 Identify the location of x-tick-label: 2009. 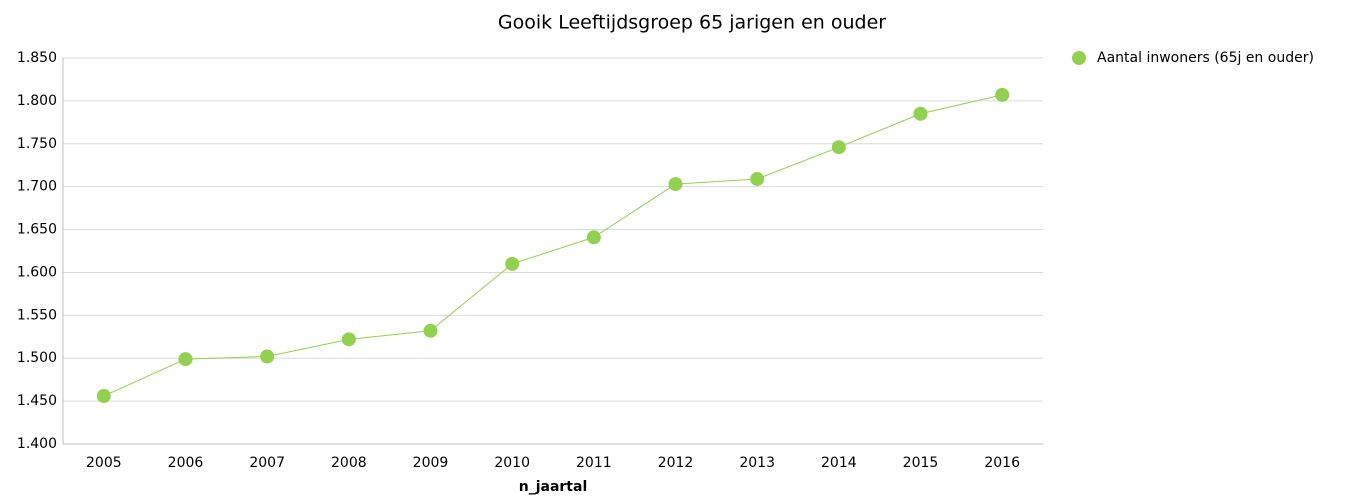
(431, 463).